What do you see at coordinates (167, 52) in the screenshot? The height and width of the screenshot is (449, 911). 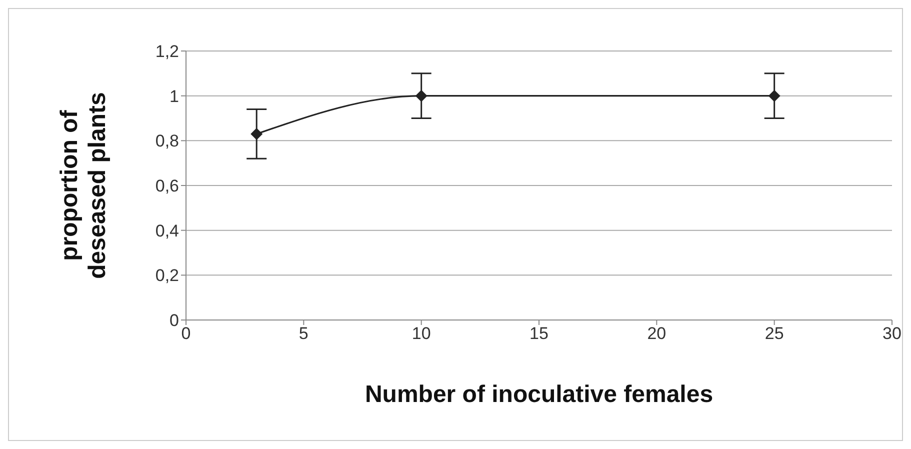 I see `y-tick-label: 1,2` at bounding box center [167, 52].